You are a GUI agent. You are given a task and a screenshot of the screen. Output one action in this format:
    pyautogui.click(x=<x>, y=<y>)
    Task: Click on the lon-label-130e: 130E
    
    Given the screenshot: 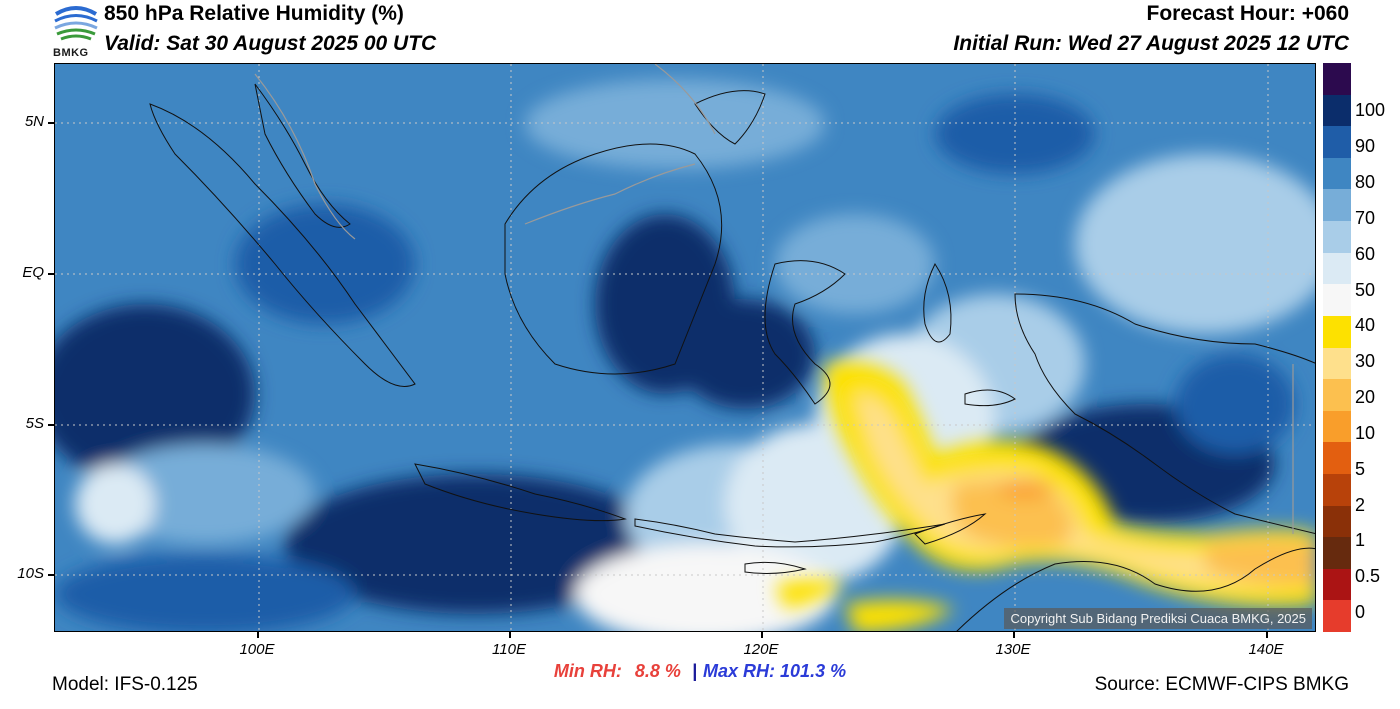 What is the action you would take?
    pyautogui.click(x=1013, y=649)
    